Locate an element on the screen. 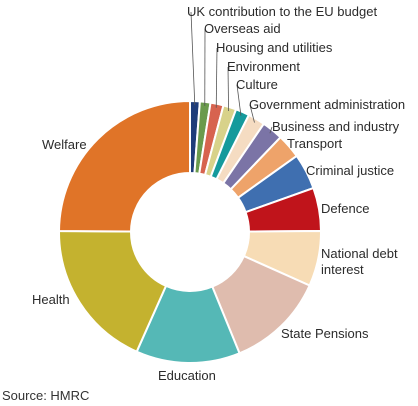 Image resolution: width=418 pixels, height=406 pixels. label-criminal-justice: Criminal justice is located at coordinates (350, 170).